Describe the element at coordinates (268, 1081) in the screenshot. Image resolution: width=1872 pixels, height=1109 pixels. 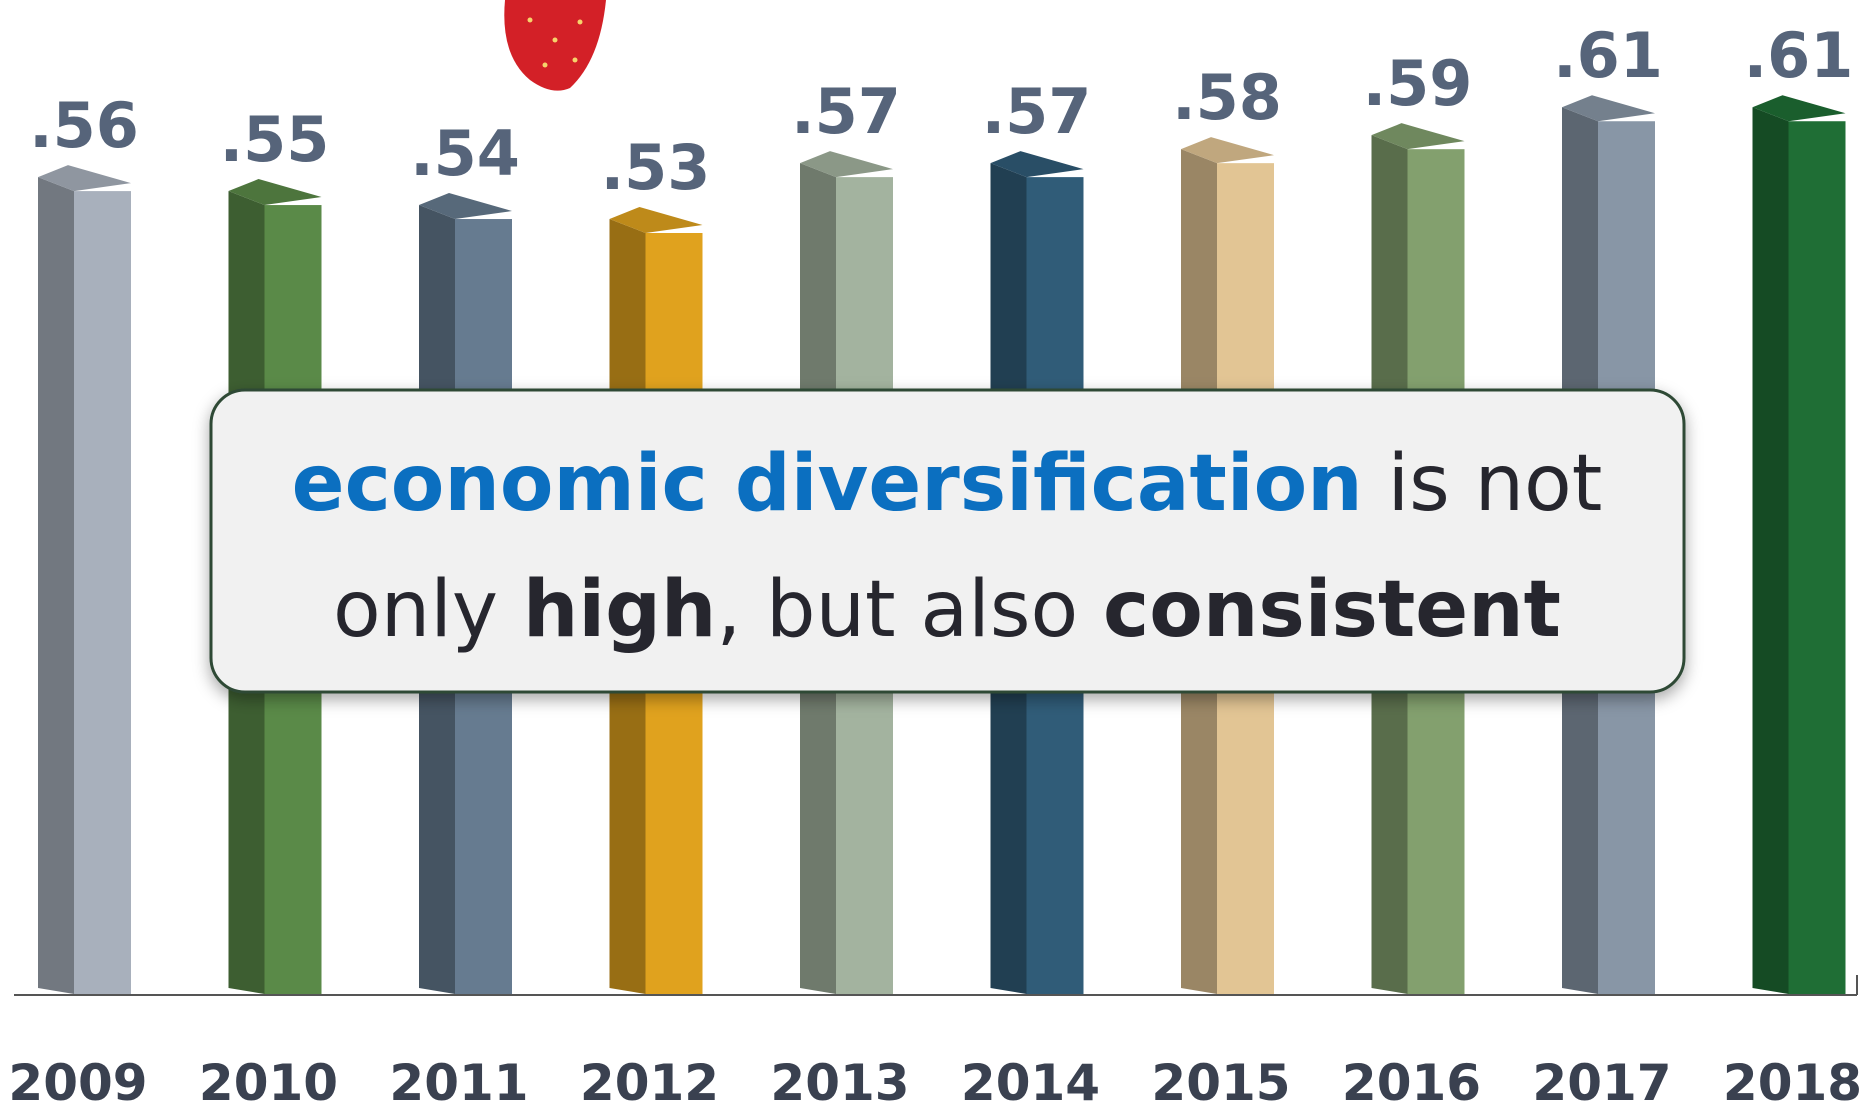
I see `x-tick-label: 2010` at that location.